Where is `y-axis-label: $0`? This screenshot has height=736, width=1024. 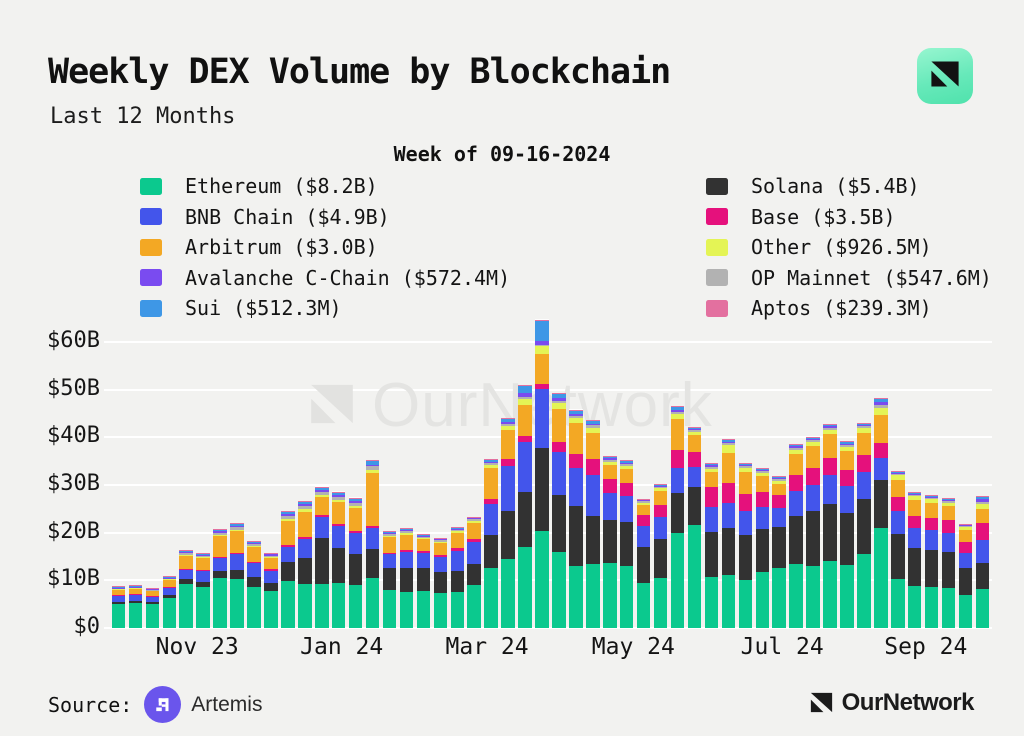 y-axis-label: $0 is located at coordinates (87, 626).